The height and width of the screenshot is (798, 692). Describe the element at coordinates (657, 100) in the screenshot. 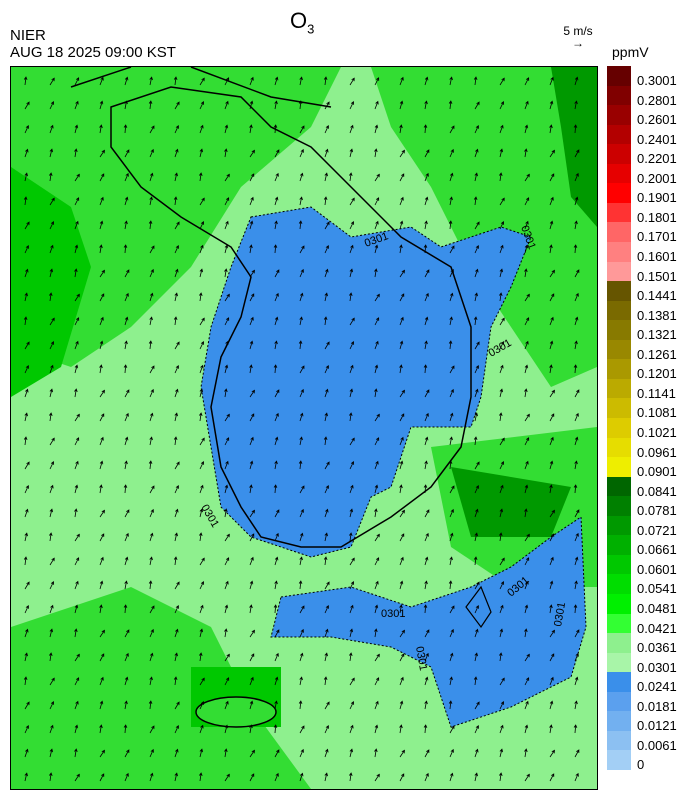

I see `legend-label: 0.2801` at that location.